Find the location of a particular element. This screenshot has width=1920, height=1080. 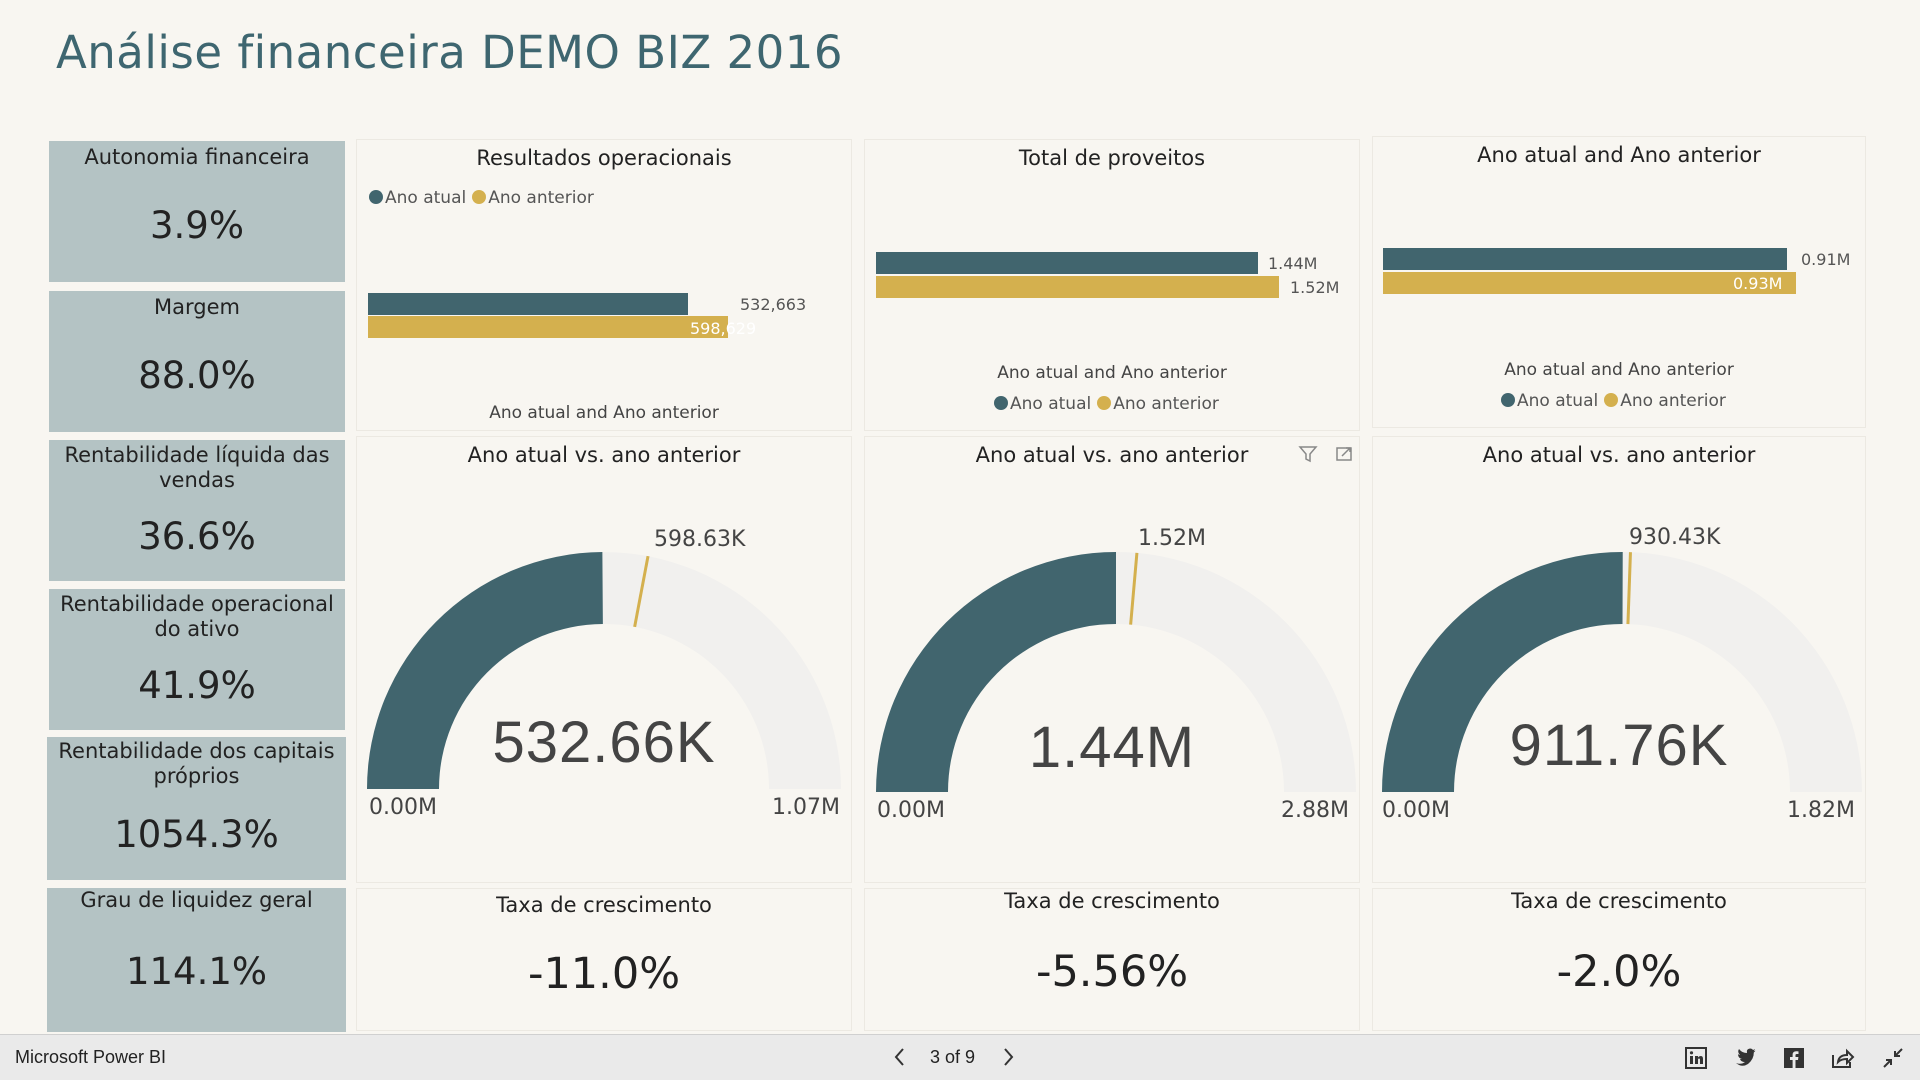

linkedin-icon is located at coordinates (1696, 1058).